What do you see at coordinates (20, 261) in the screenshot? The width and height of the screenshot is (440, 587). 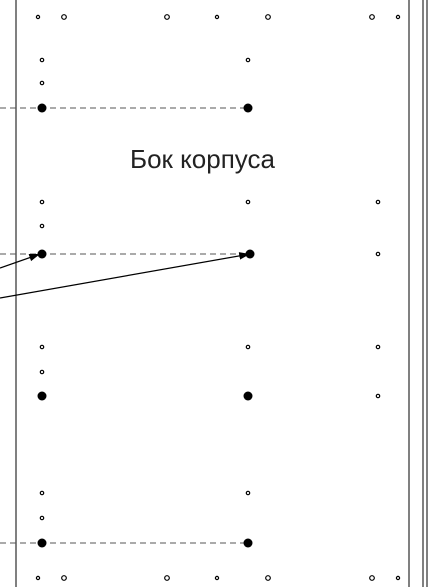 I see `arrow-to-left-hole` at bounding box center [20, 261].